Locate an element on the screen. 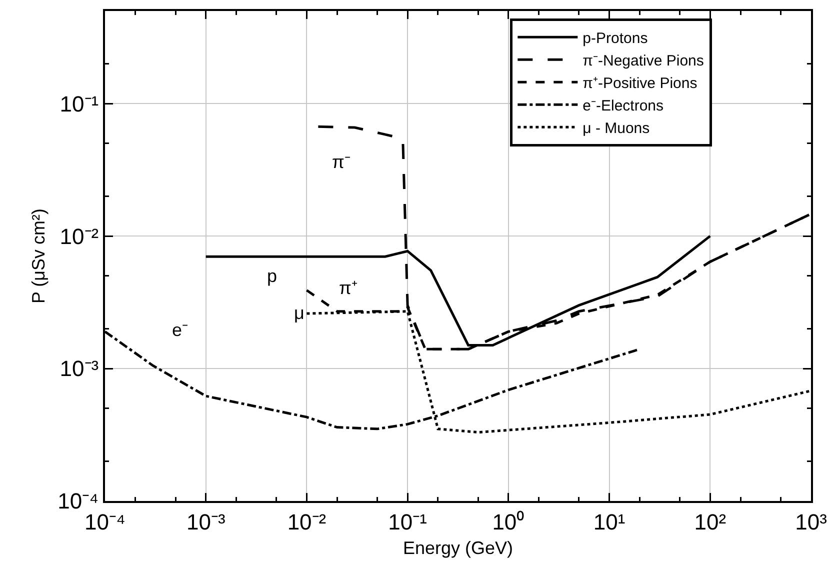 The width and height of the screenshot is (836, 579). y-tick-label: 10⁻² is located at coordinates (79, 236).